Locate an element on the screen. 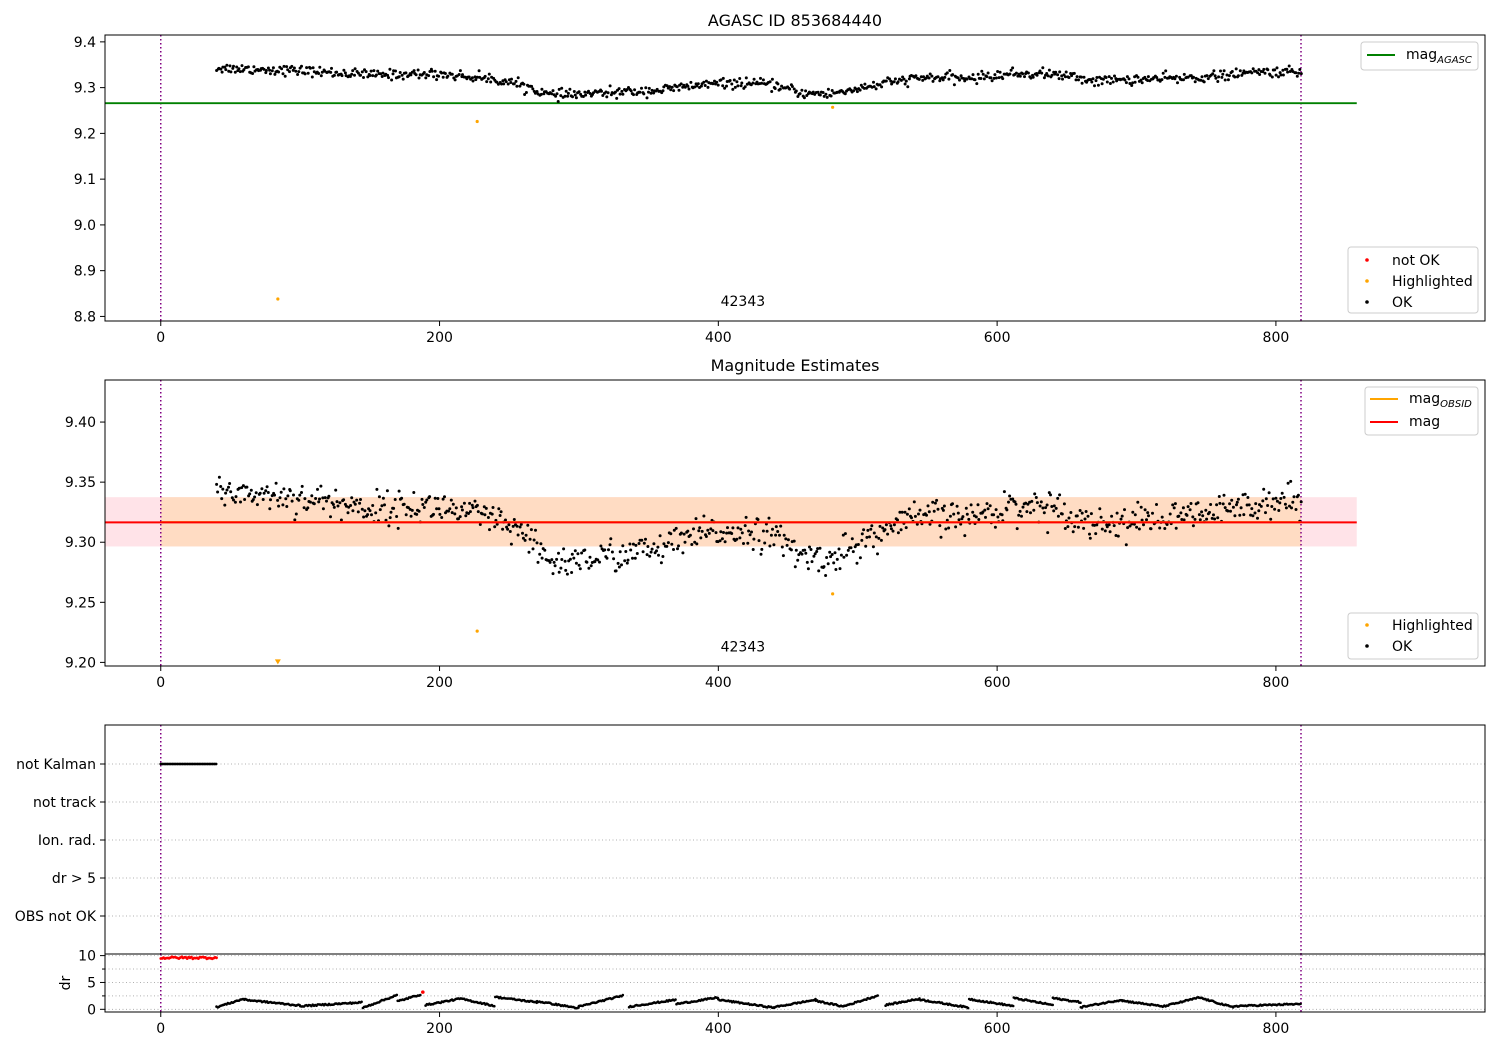 This screenshot has height=1050, width=1500. agasc-ytick-label: 9.2 is located at coordinates (85, 134).